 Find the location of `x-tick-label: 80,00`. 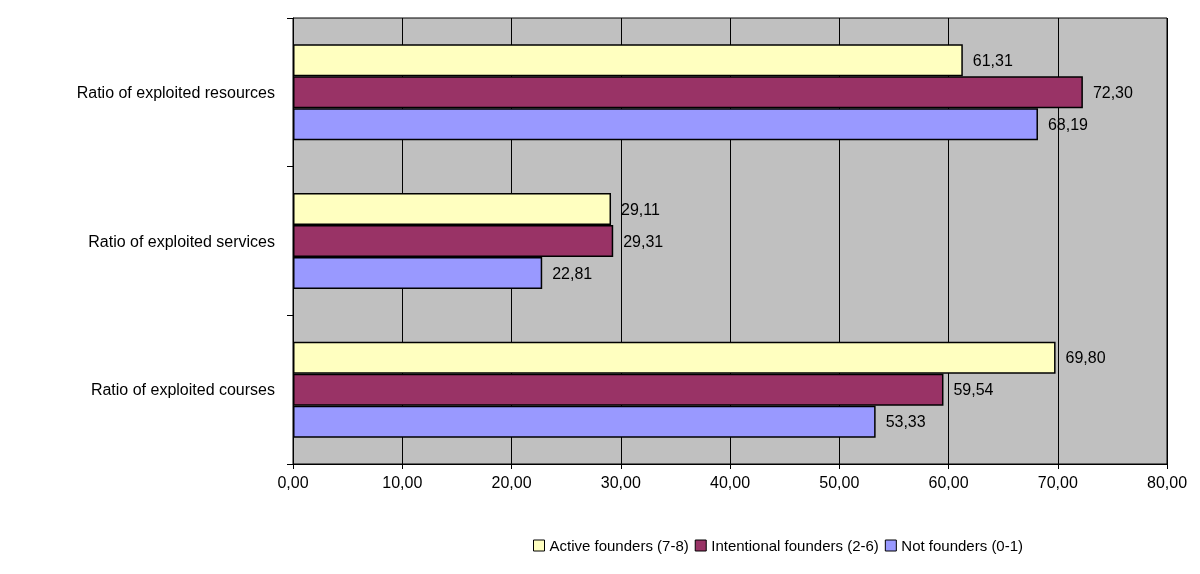

x-tick-label: 80,00 is located at coordinates (1167, 482).